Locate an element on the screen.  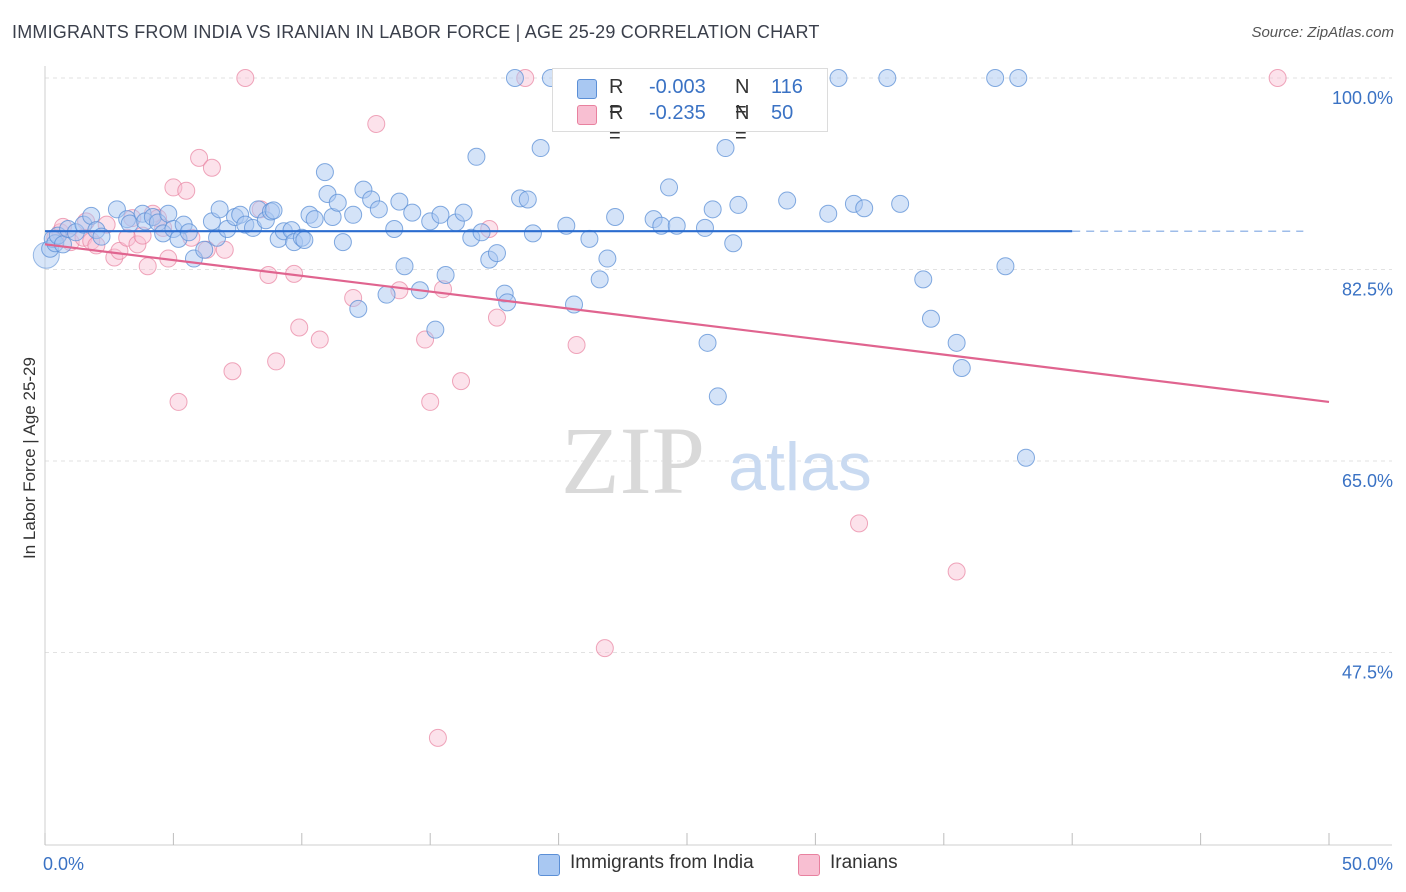
n-label: N = is located at coordinates (742, 98).